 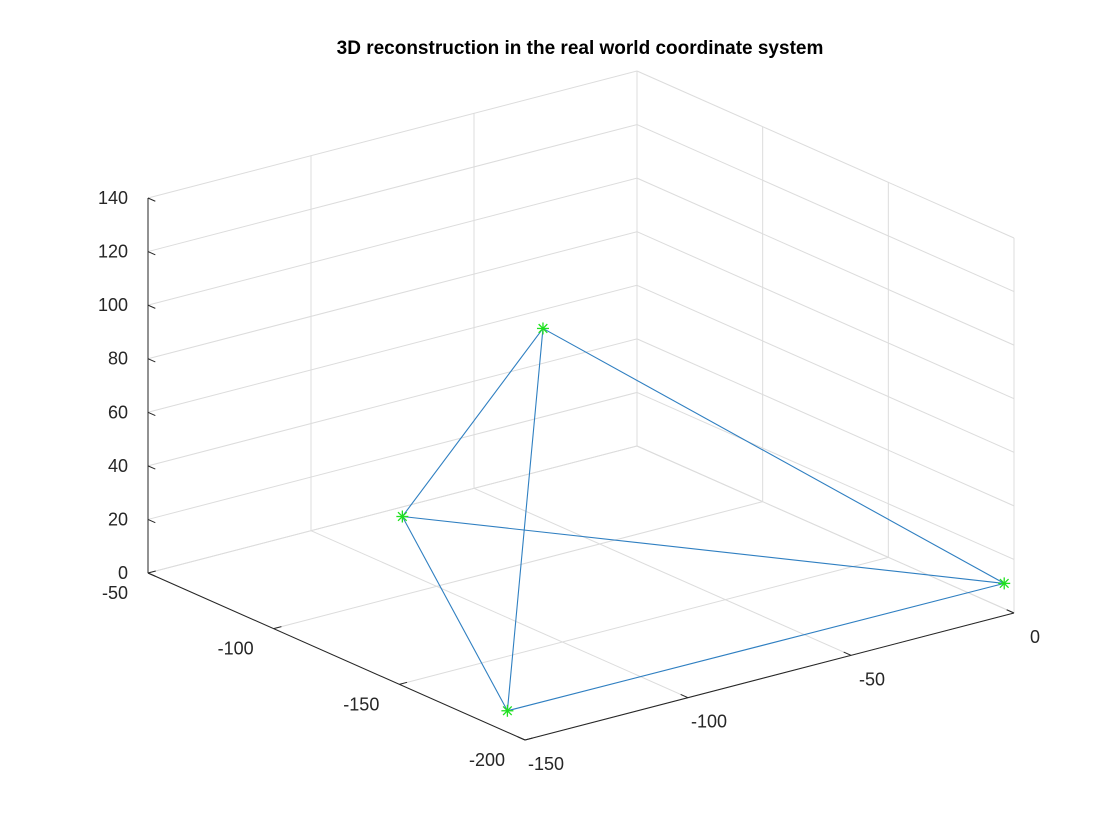 I want to click on x-axis-line, so click(x=769, y=676).